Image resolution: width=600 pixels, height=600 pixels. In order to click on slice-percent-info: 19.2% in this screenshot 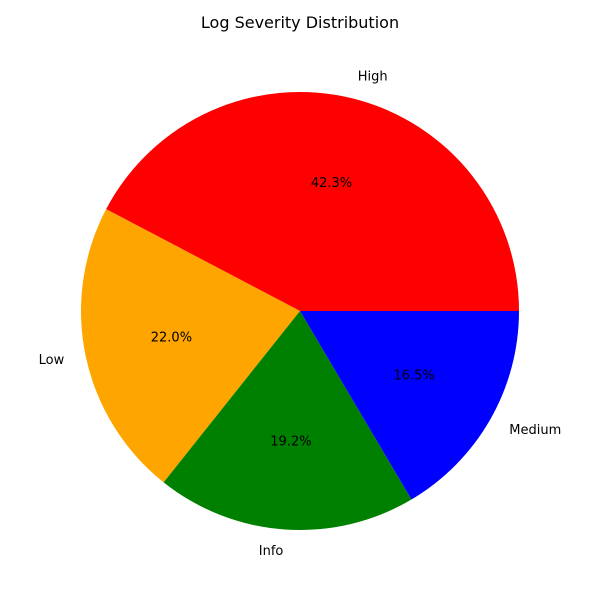, I will do `click(290, 442)`.